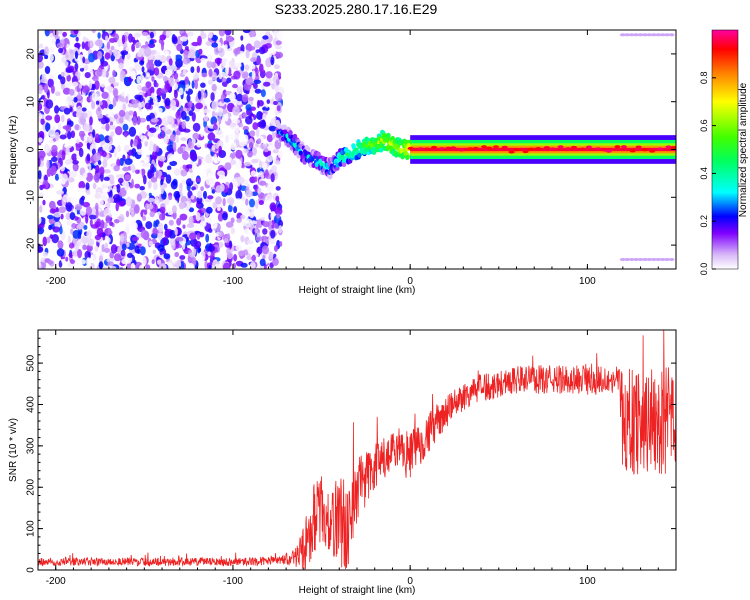 This screenshot has width=750, height=600. Describe the element at coordinates (31, 149) in the screenshot. I see `y-tick-label: 0` at that location.